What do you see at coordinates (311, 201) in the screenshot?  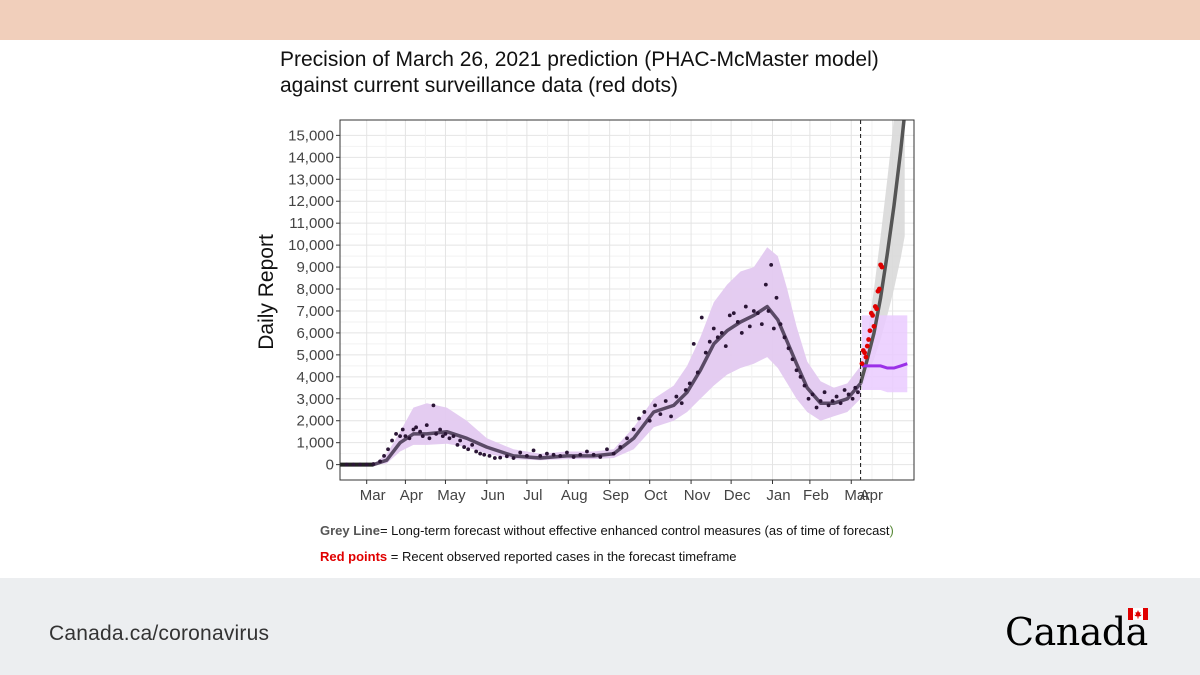 I see `y-tick-label: 12,000` at bounding box center [311, 201].